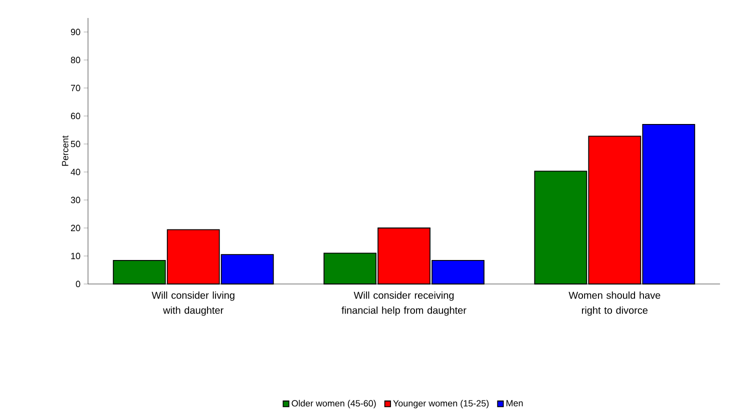  Describe the element at coordinates (75, 256) in the screenshot. I see `y-tick-label: 10` at that location.